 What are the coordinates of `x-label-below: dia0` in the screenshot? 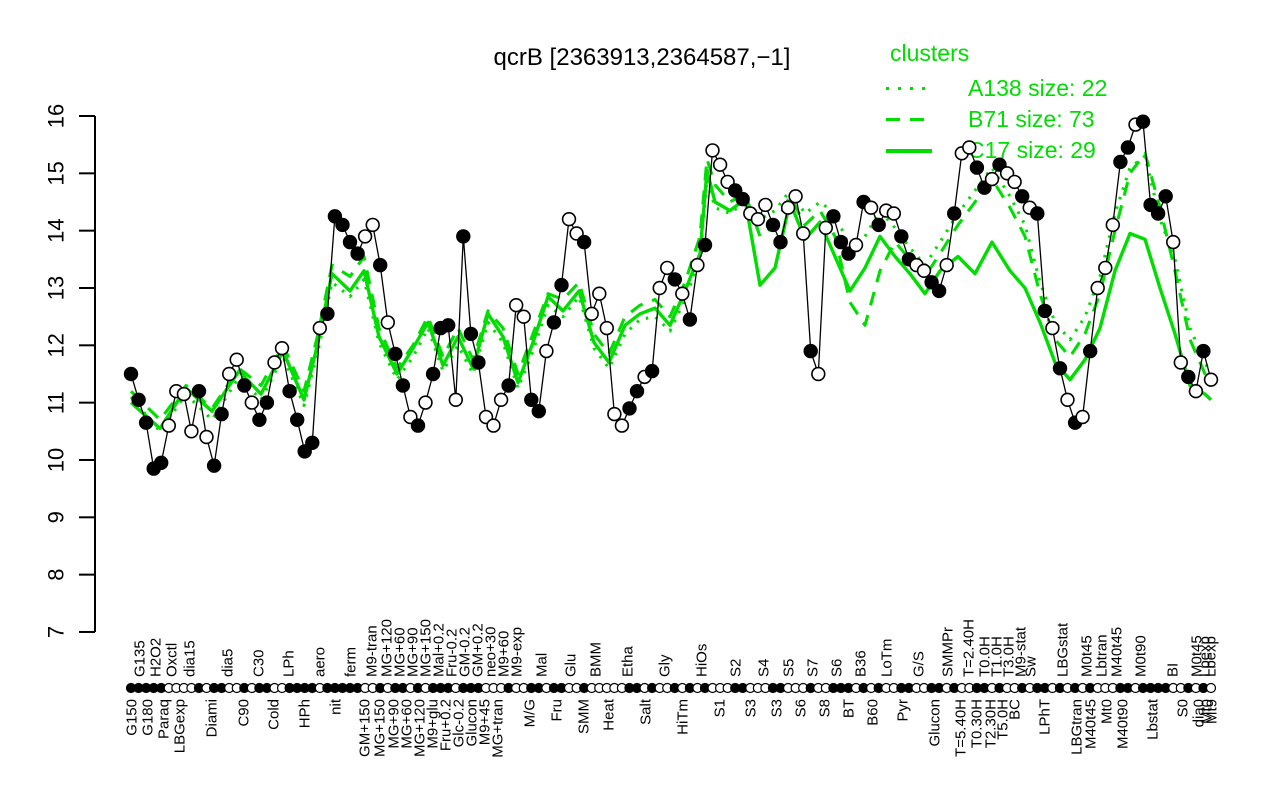 It's located at (1198, 713).